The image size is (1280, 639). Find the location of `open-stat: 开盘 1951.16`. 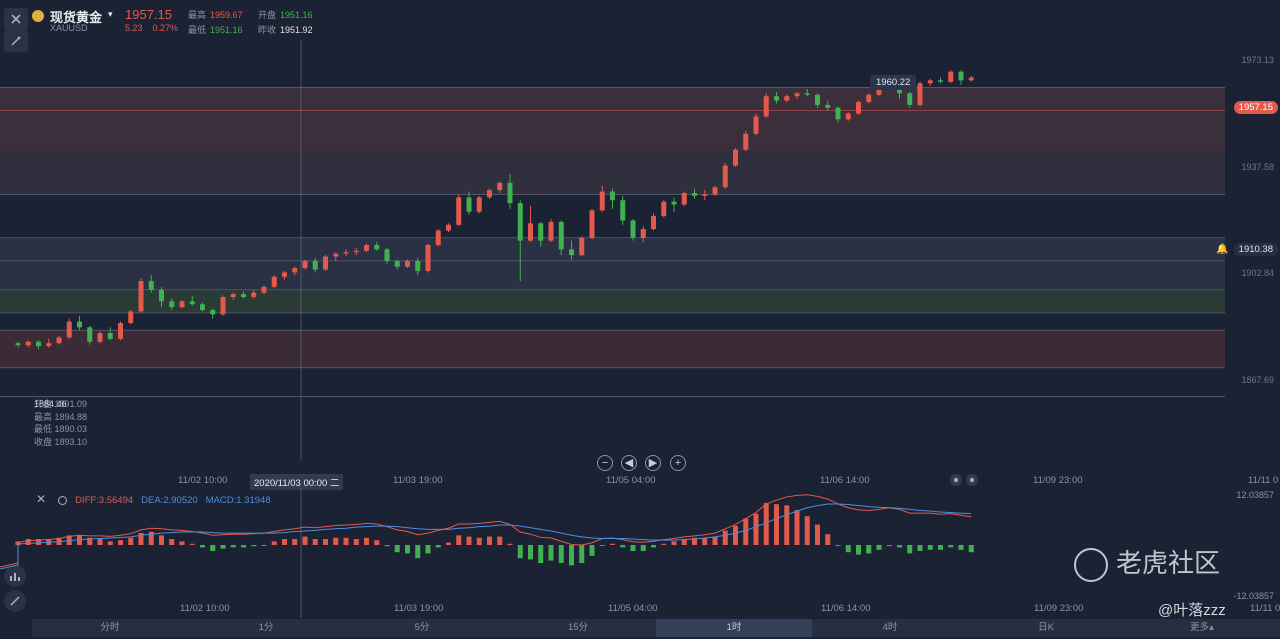

open-stat: 开盘 1951.16 is located at coordinates (285, 15).